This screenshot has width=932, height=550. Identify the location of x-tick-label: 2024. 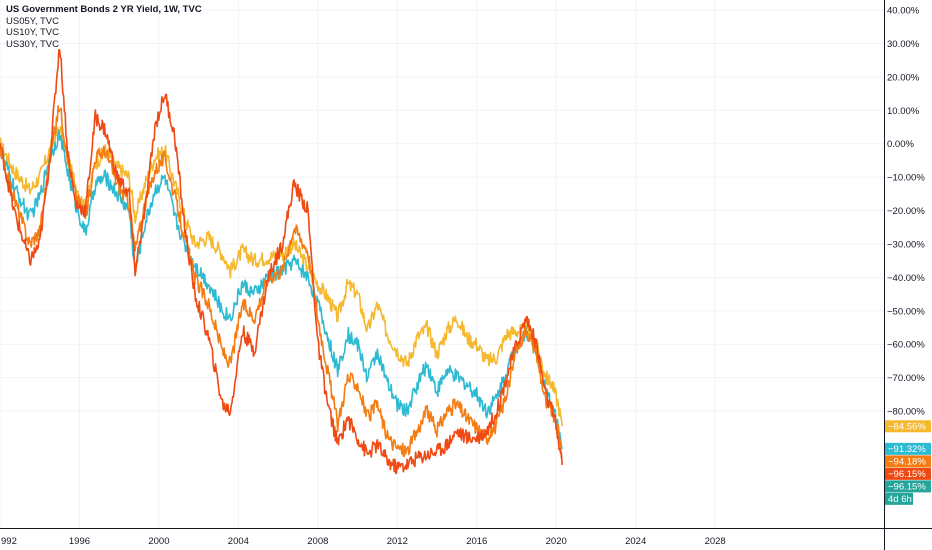
(635, 541).